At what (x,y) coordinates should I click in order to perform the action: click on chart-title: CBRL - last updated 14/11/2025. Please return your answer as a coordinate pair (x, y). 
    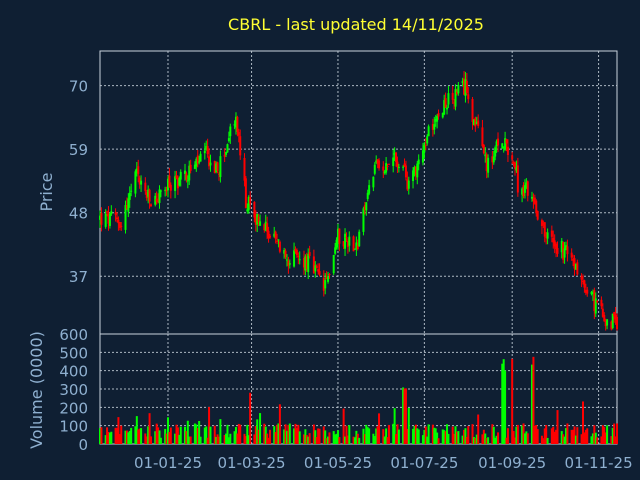
    Looking at the image, I should click on (356, 24).